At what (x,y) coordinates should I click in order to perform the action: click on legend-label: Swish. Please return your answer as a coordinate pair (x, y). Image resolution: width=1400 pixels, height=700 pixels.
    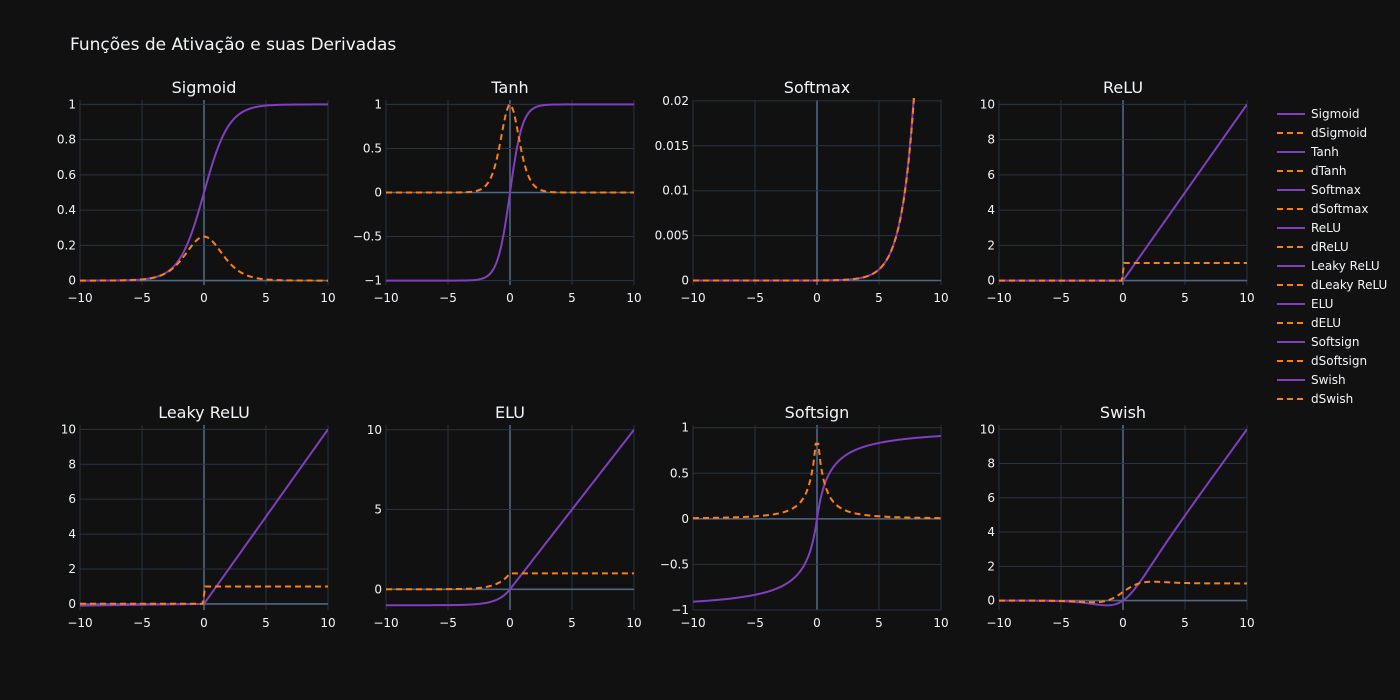
    Looking at the image, I should click on (1328, 380).